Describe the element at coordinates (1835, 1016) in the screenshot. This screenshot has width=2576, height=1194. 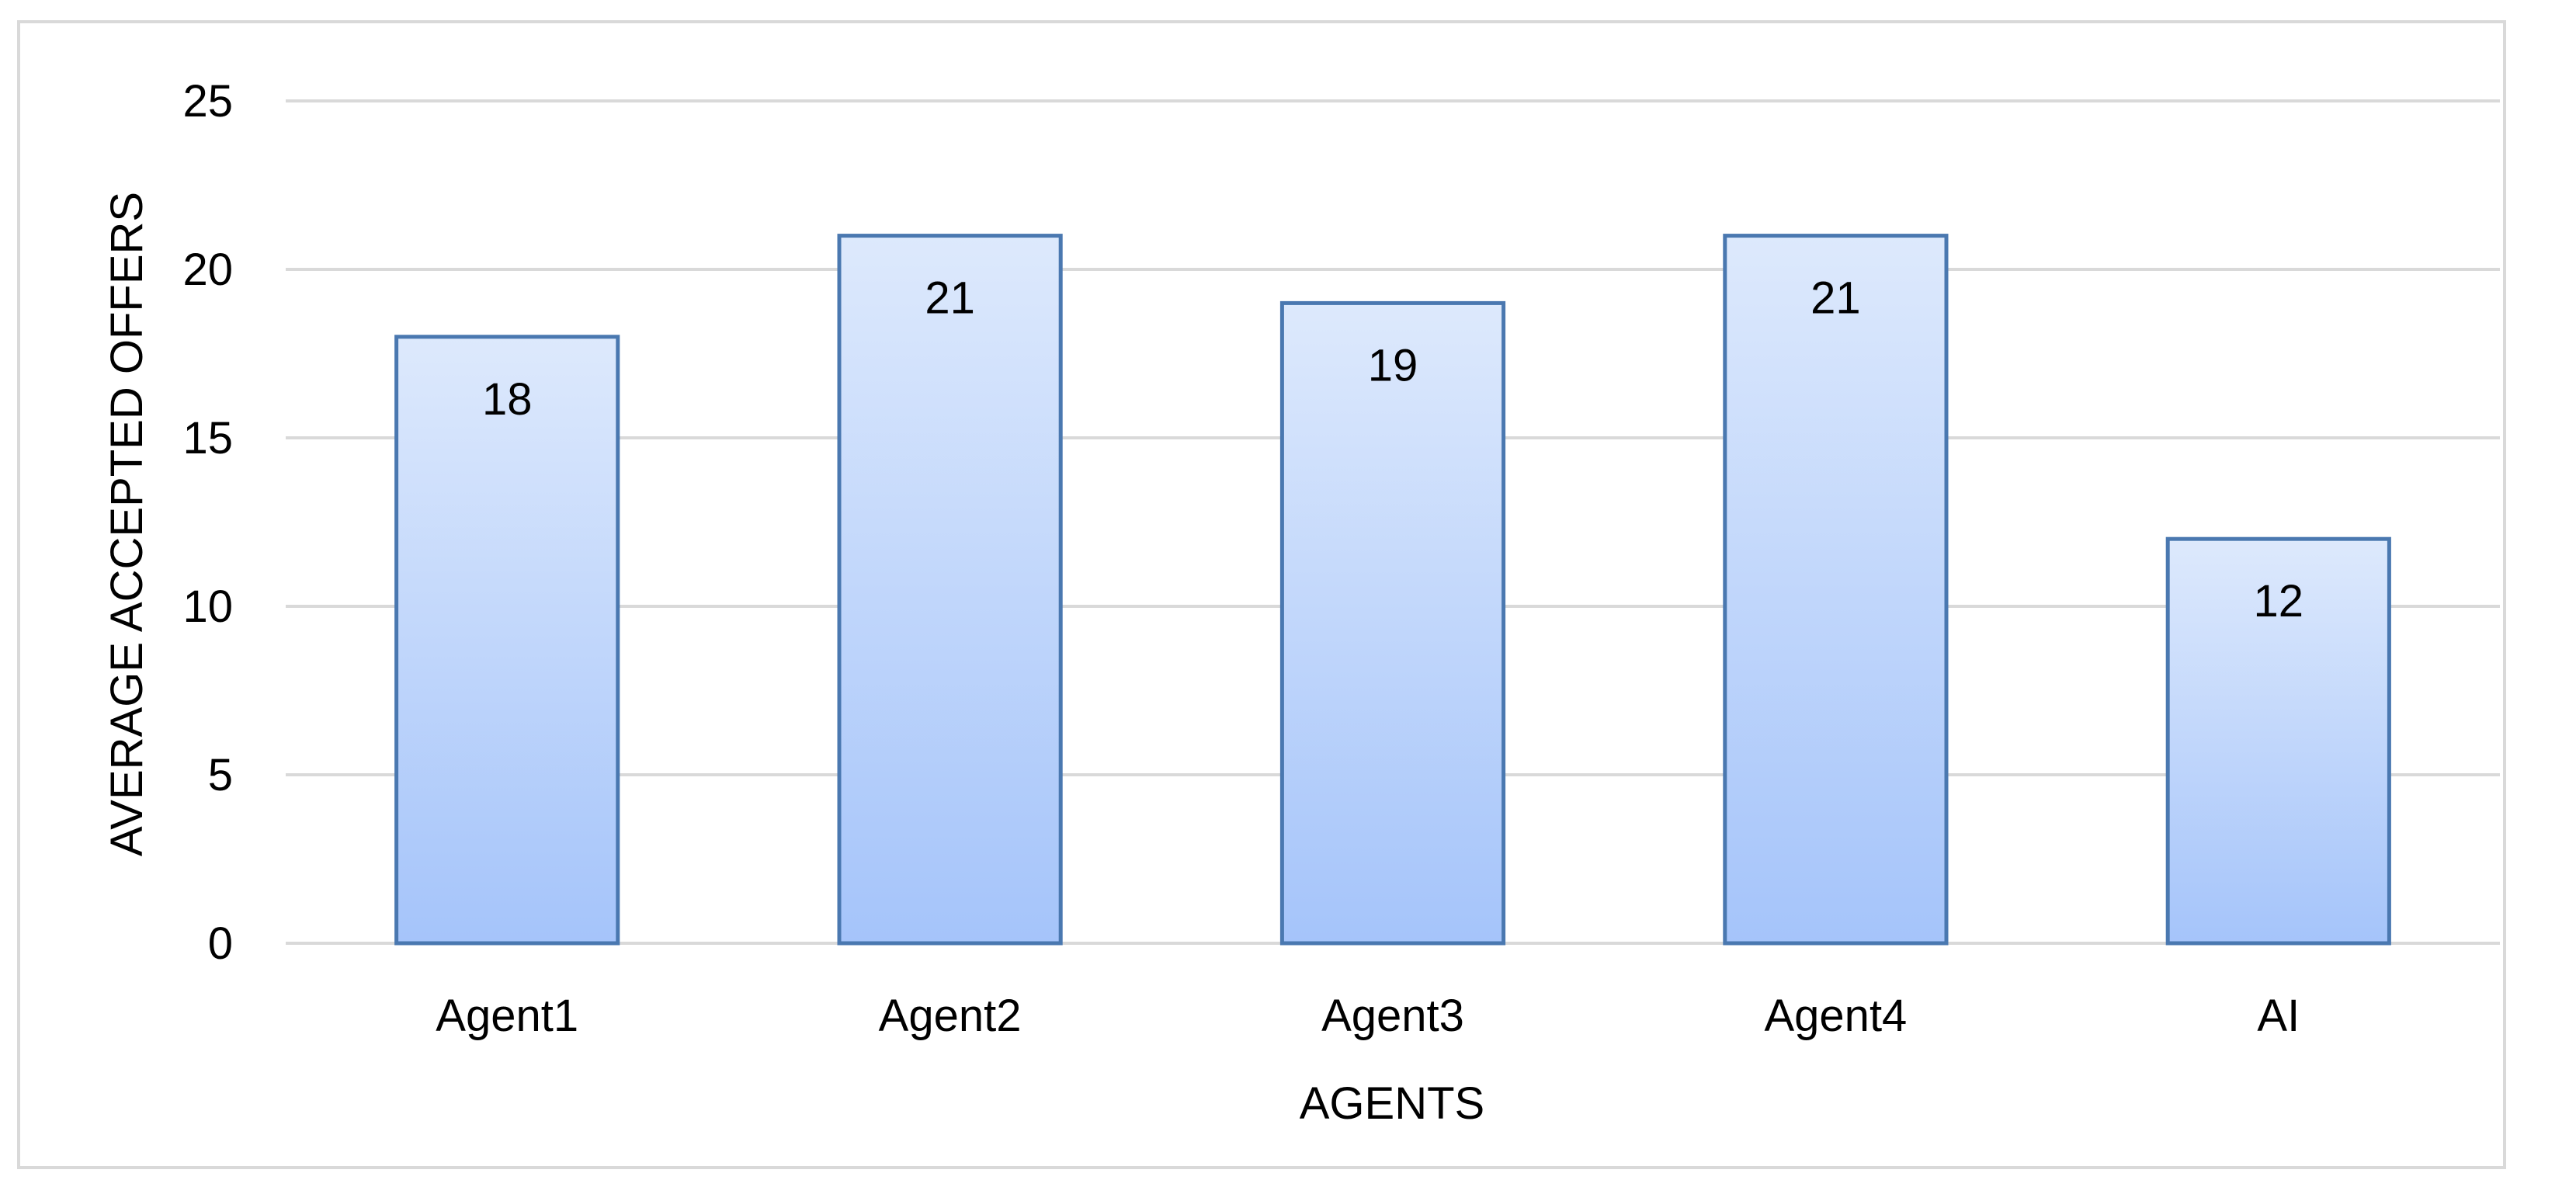
I see `x-tick-label-agent4: Agent4` at that location.